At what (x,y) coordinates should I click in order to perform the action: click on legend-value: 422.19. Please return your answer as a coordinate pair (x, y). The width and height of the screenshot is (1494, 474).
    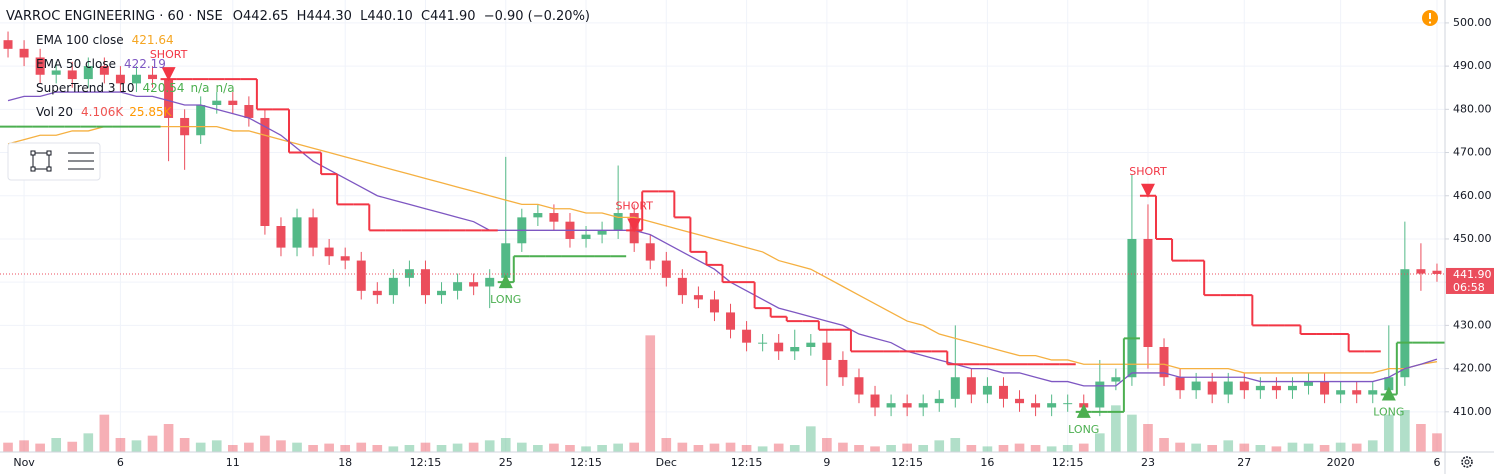
    Looking at the image, I should click on (145, 64).